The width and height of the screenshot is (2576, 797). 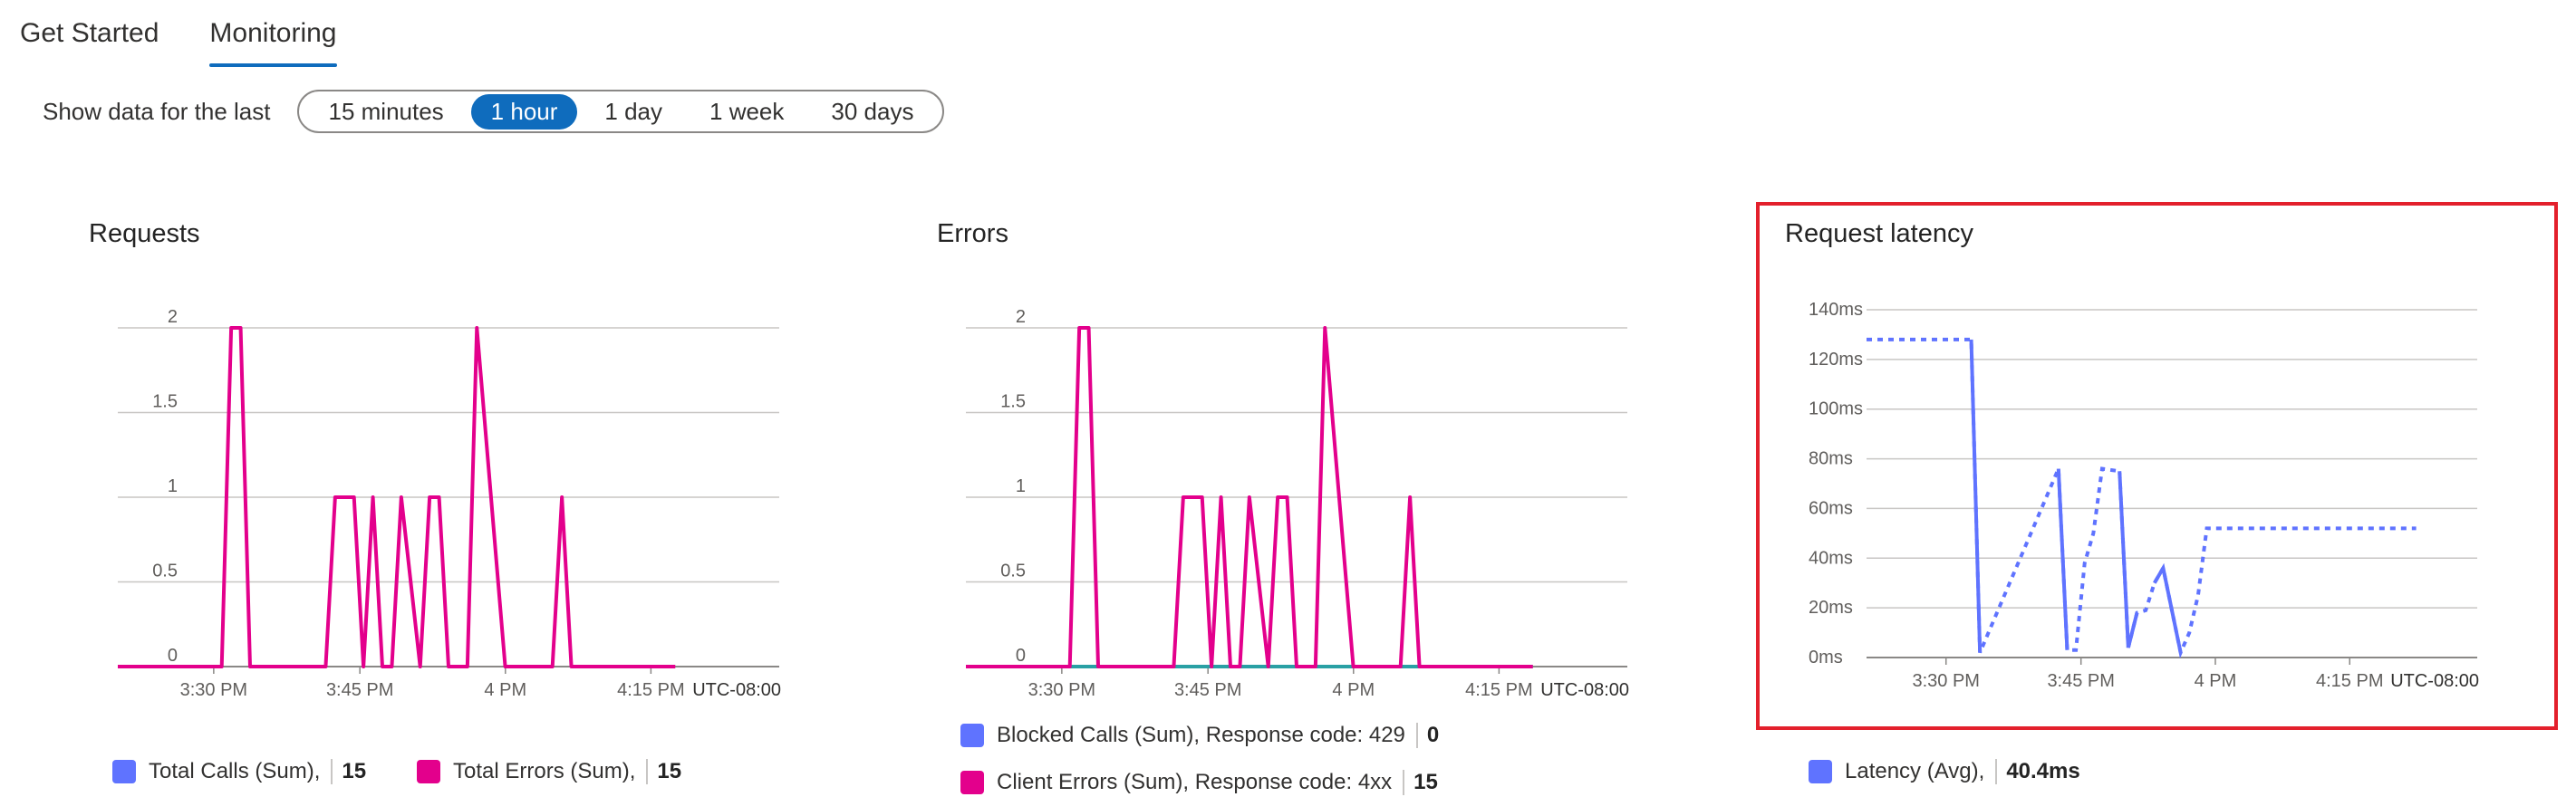 What do you see at coordinates (178, 33) in the screenshot?
I see `tab-bar: Get Started Monitoring` at bounding box center [178, 33].